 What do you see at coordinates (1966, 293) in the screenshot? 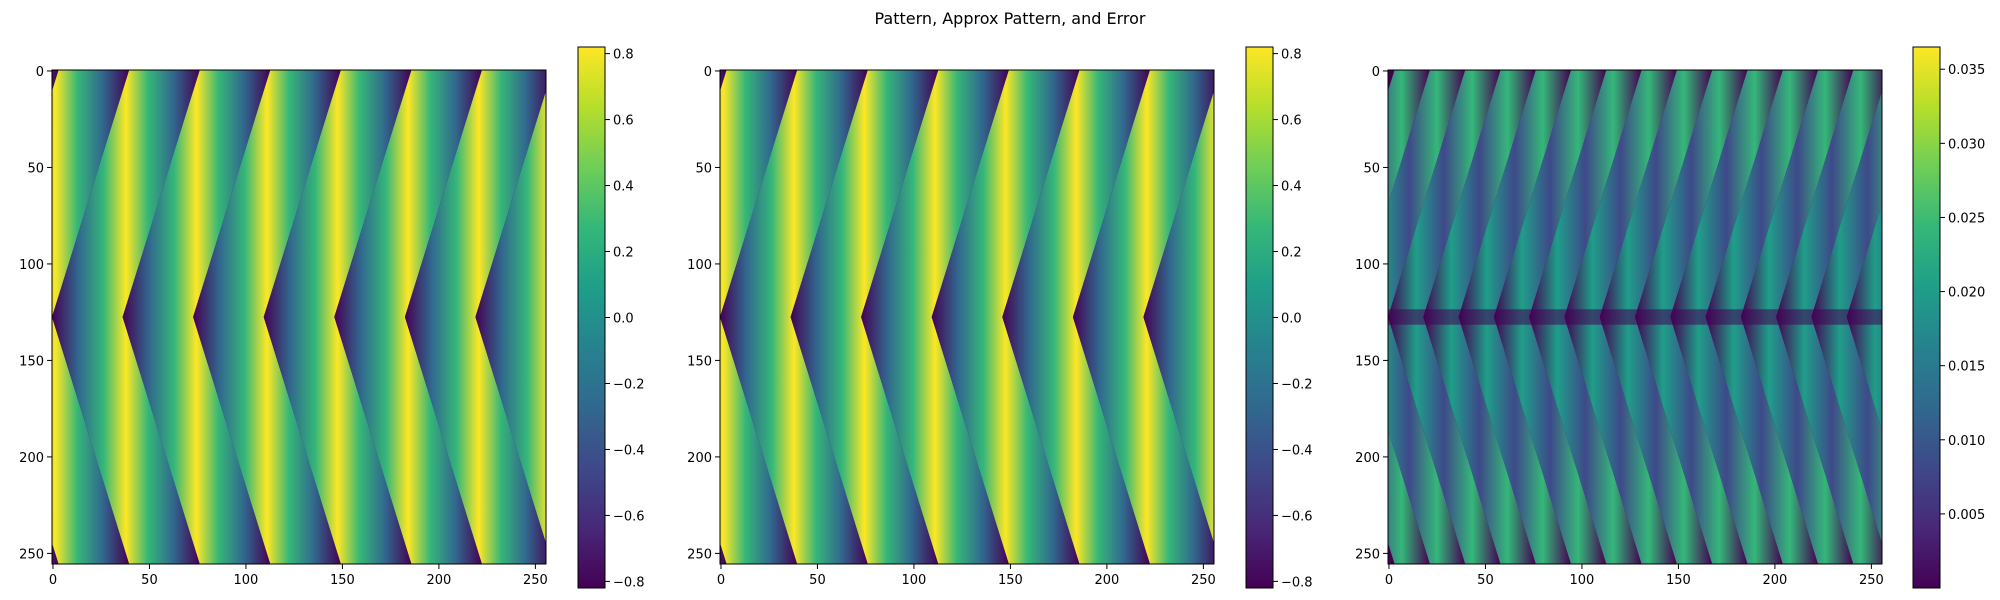
I see `colorbar-tick-label: 0.020` at bounding box center [1966, 293].